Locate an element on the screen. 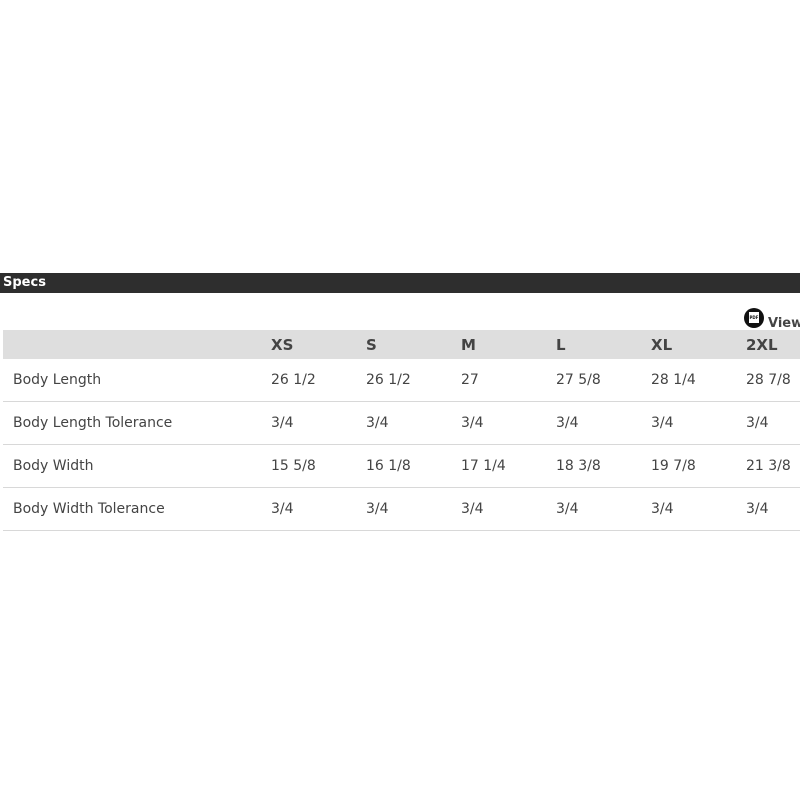 This screenshot has width=800, height=800. cell-value: 28 7/8 is located at coordinates (772, 380).